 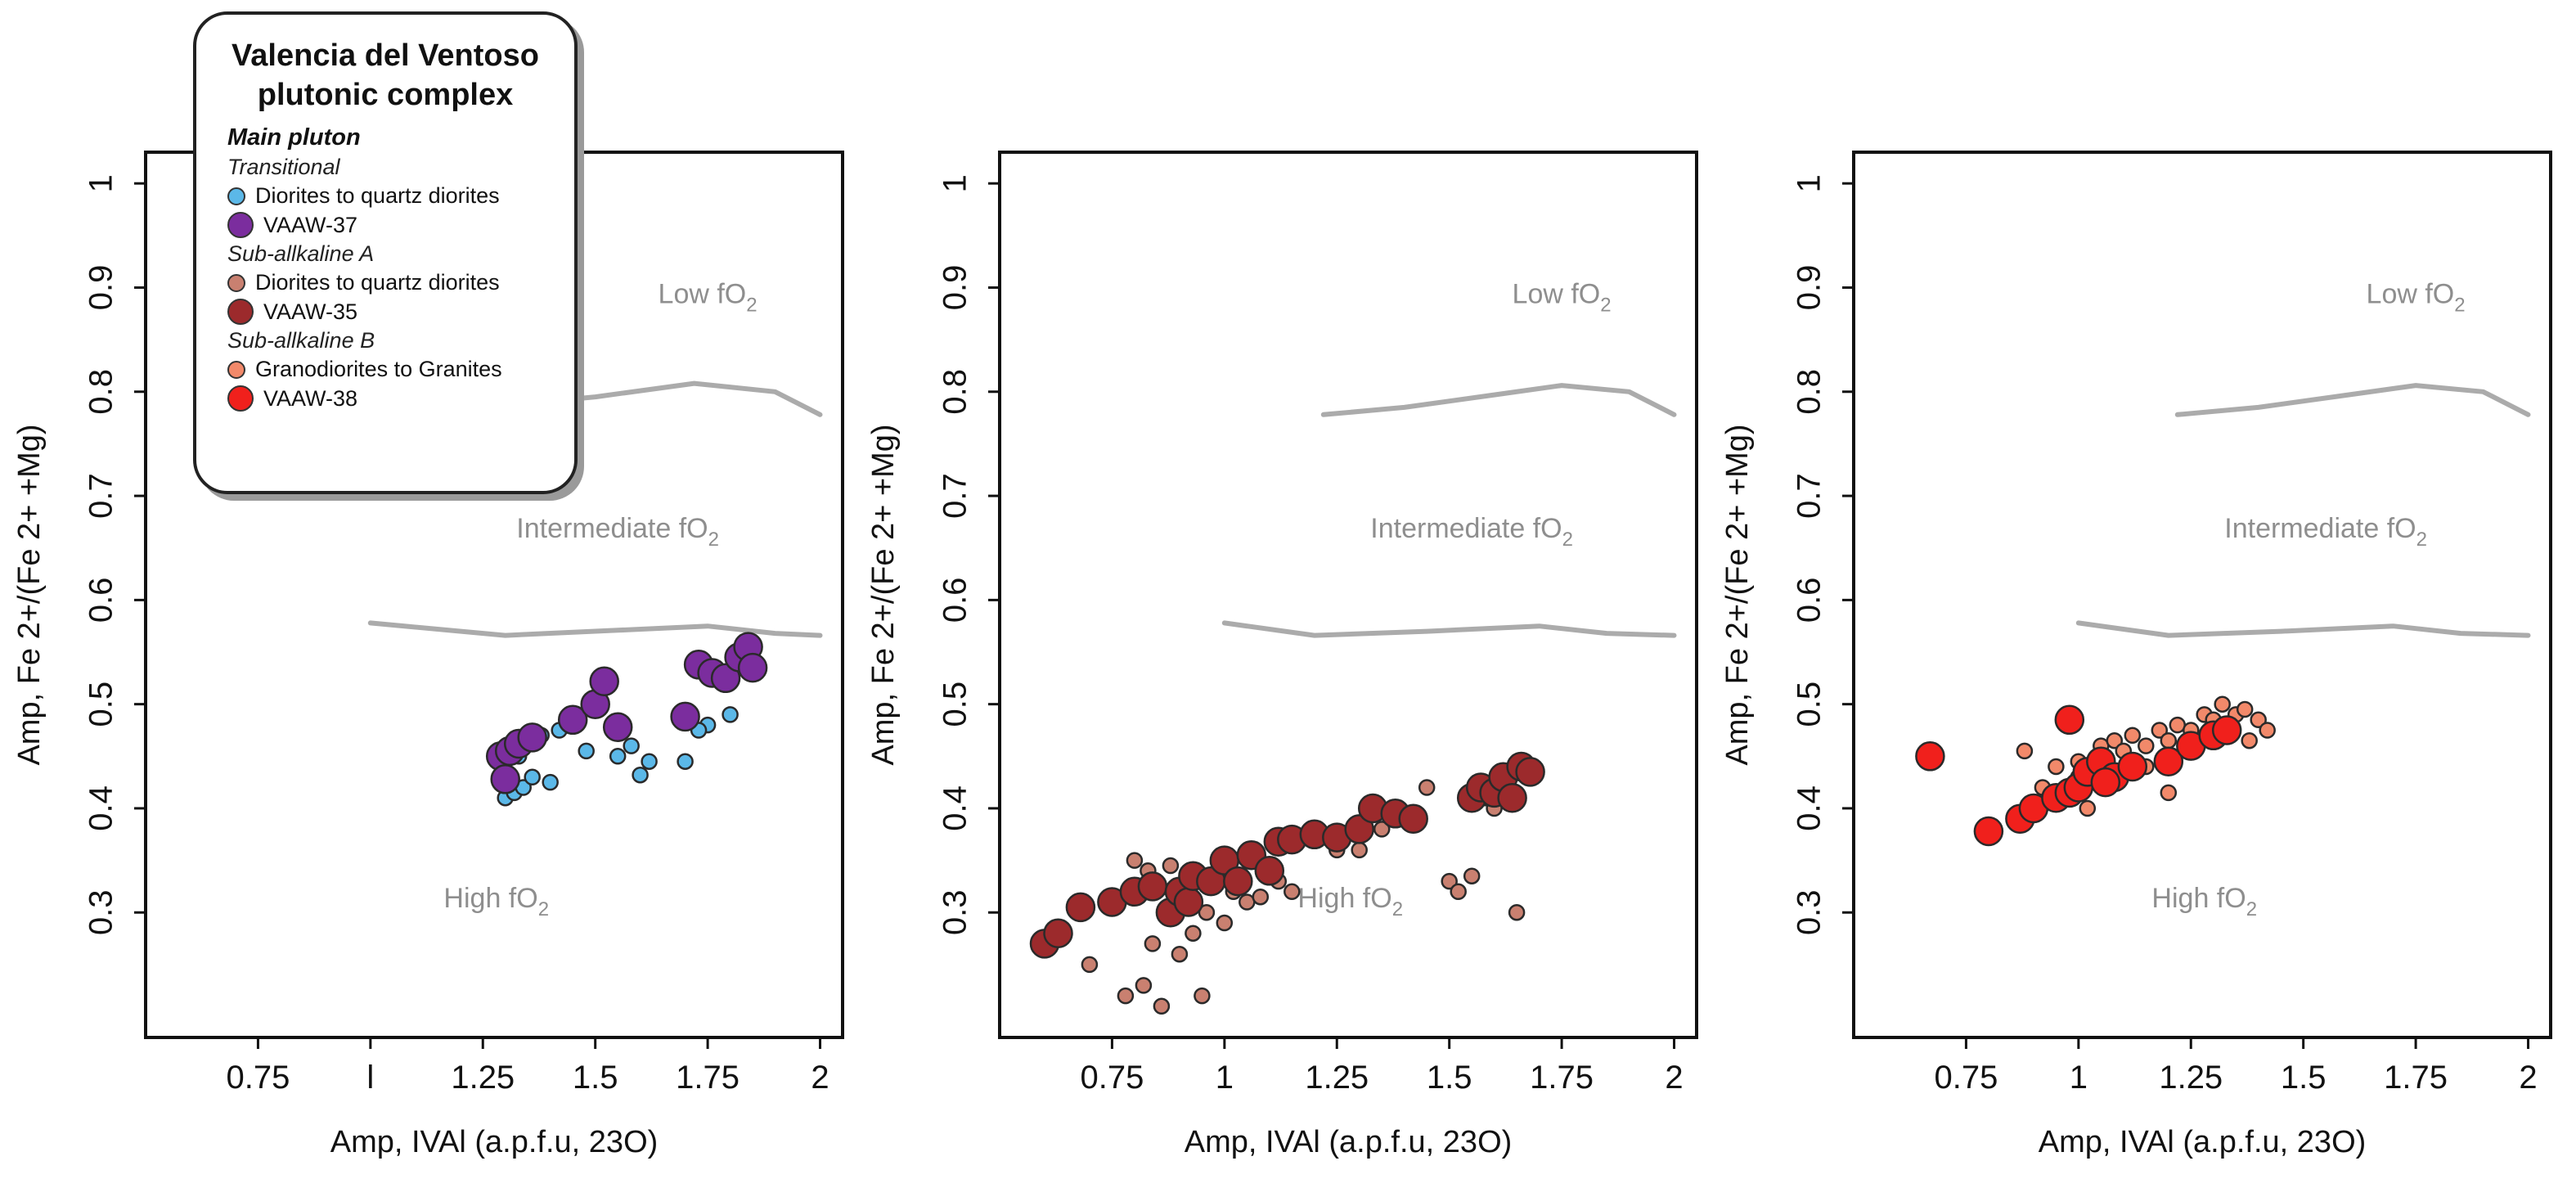 What do you see at coordinates (301, 341) in the screenshot?
I see `legend-subgroup-label: Sub-allkaline B` at bounding box center [301, 341].